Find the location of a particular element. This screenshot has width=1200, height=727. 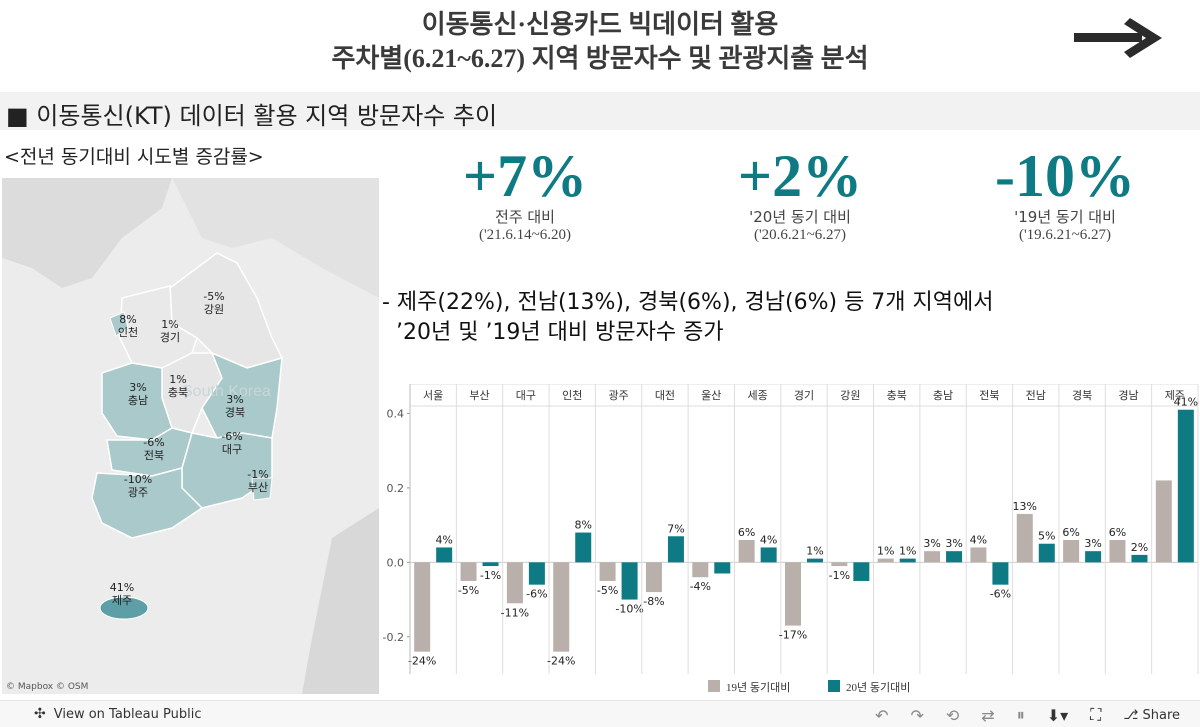

refresh-icon: ⇄ is located at coordinates (988, 715).